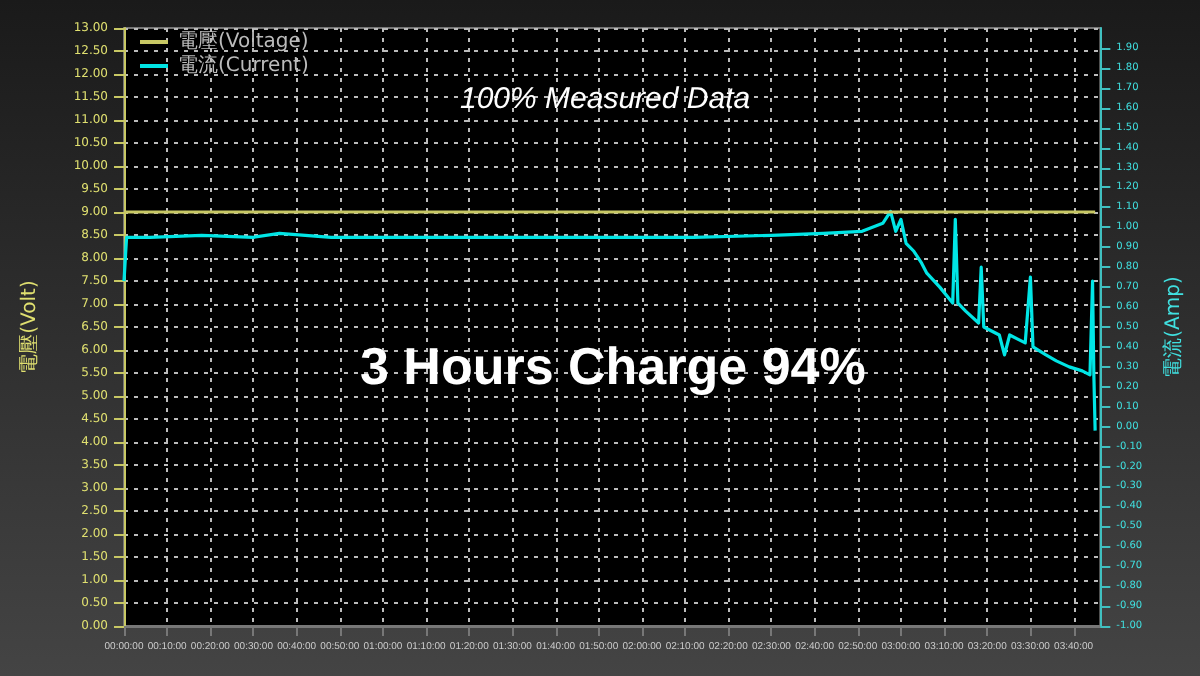  What do you see at coordinates (1173, 327) in the screenshot?
I see `y2-axis-title: 電流(Amp)` at bounding box center [1173, 327].